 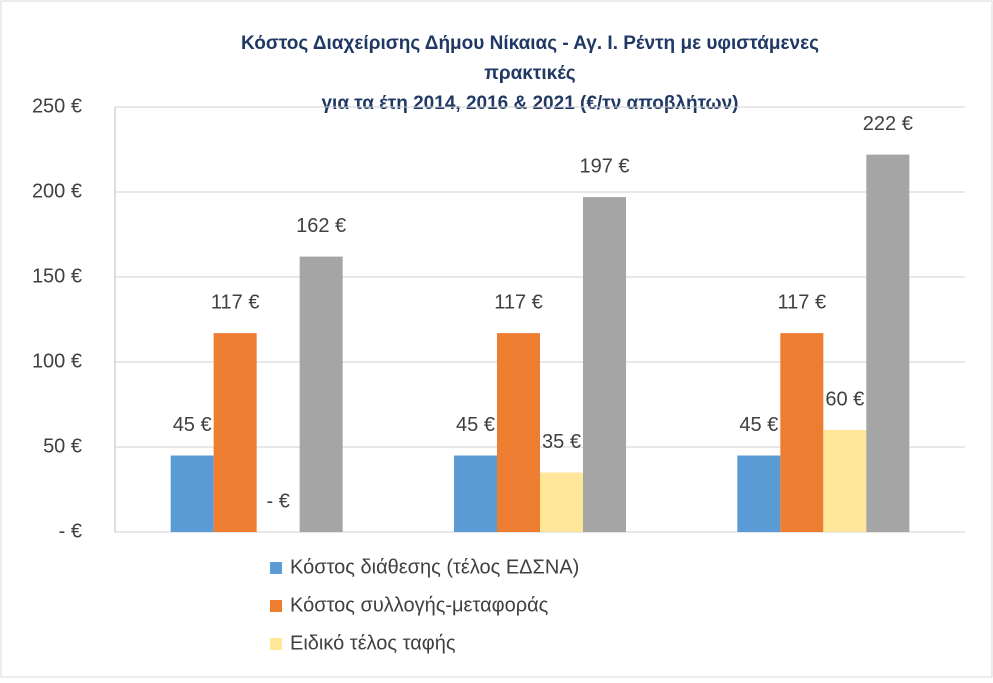 I want to click on data-label: 162 €, so click(x=321, y=226).